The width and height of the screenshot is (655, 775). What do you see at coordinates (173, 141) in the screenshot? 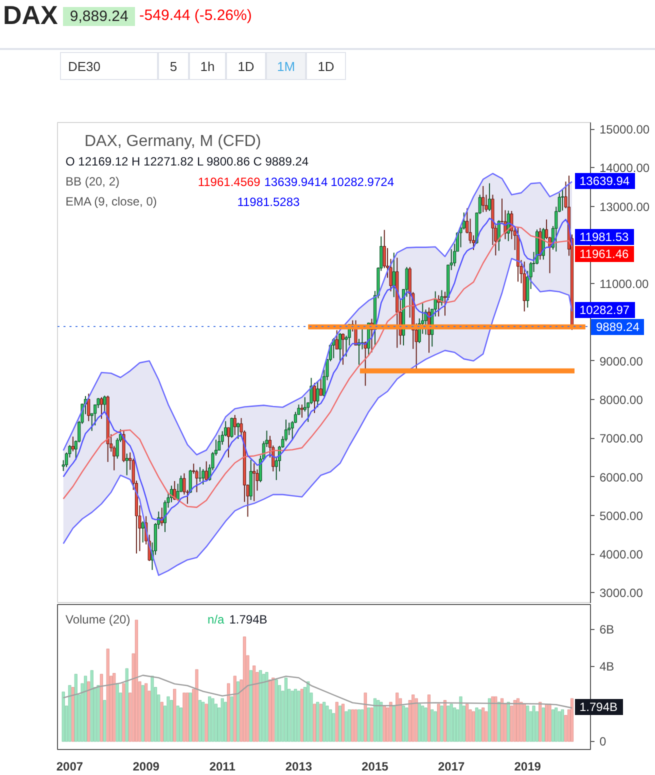
I see `text: DAX, Germany, M (CFD)` at bounding box center [173, 141].